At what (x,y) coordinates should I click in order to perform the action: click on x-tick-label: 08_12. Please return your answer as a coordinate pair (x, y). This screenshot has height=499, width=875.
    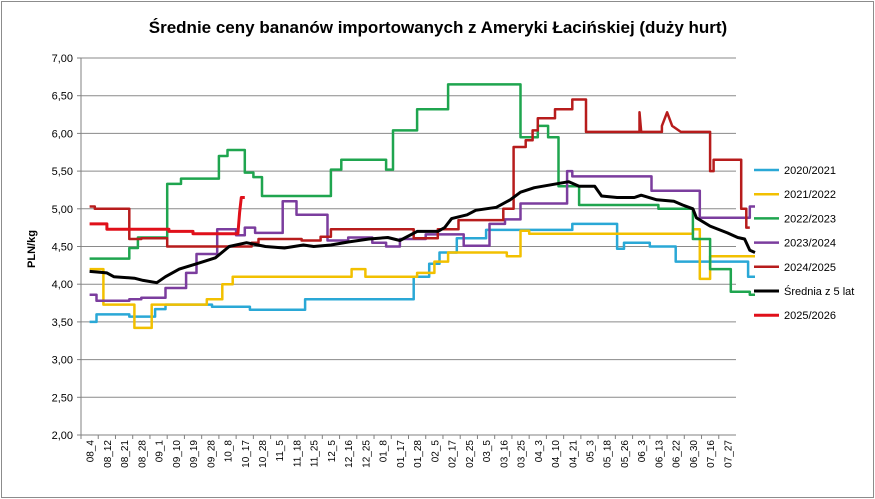
    Looking at the image, I should click on (108, 454).